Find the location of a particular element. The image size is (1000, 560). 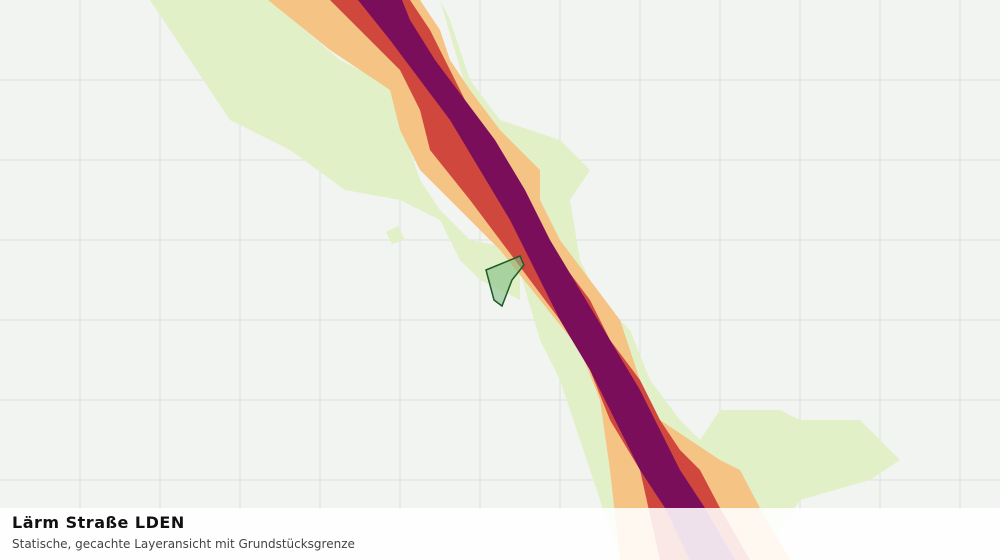

parcel-boundary is located at coordinates (505, 281).